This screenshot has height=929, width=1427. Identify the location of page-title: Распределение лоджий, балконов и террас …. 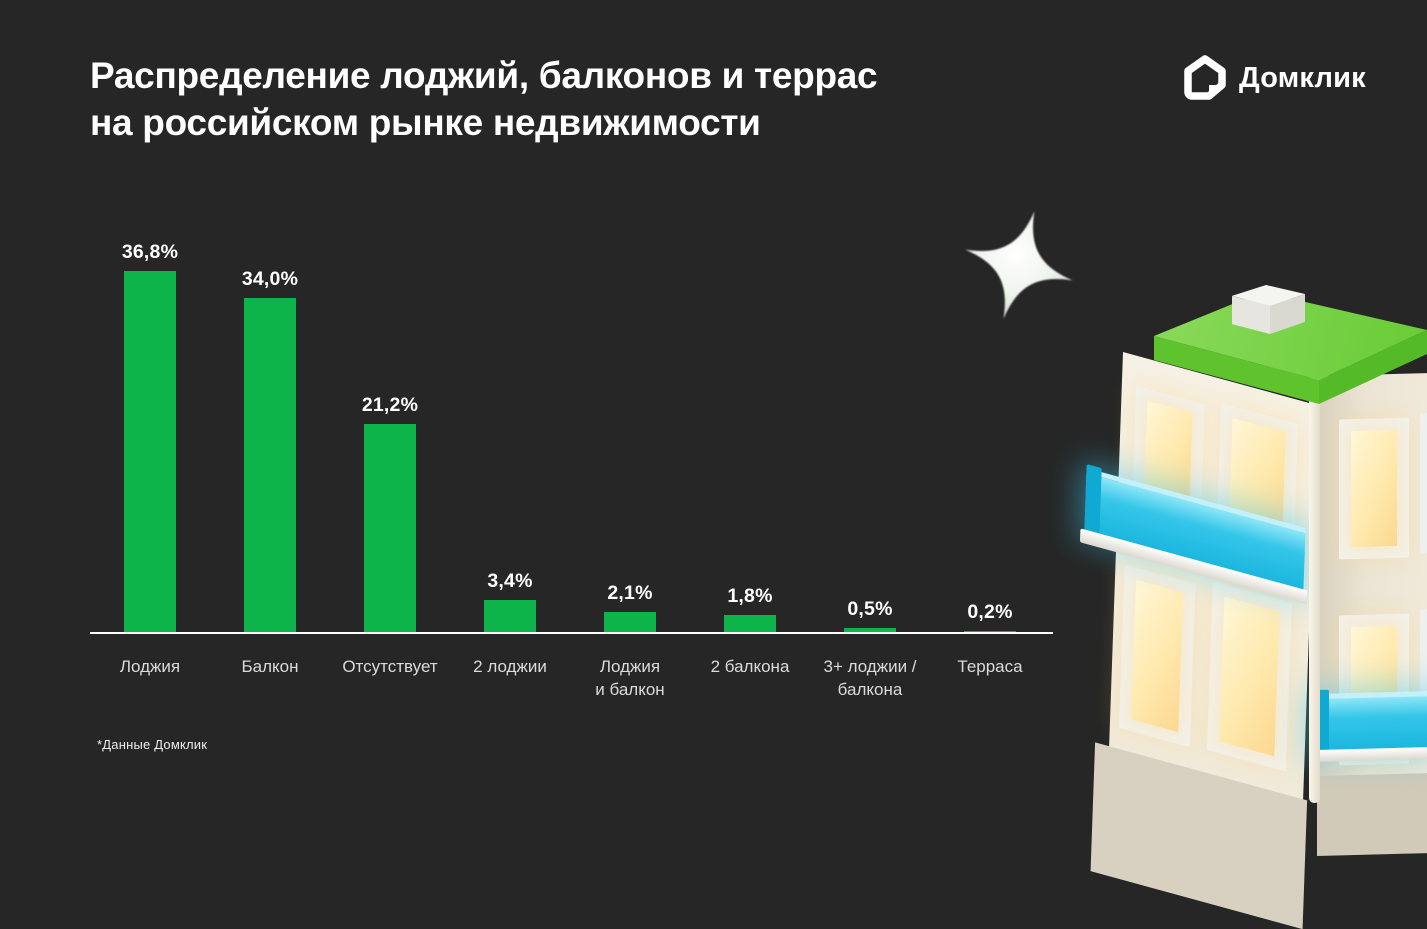
(484, 99).